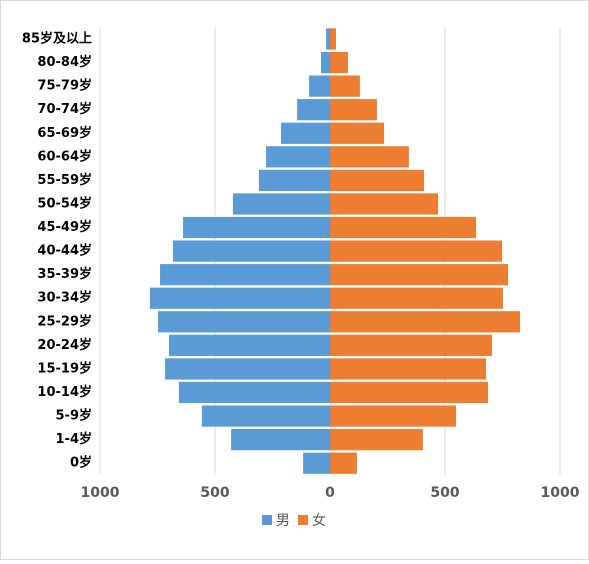 This screenshot has height=564, width=589. I want to click on y-tick-label: 55-59岁, so click(64, 180).